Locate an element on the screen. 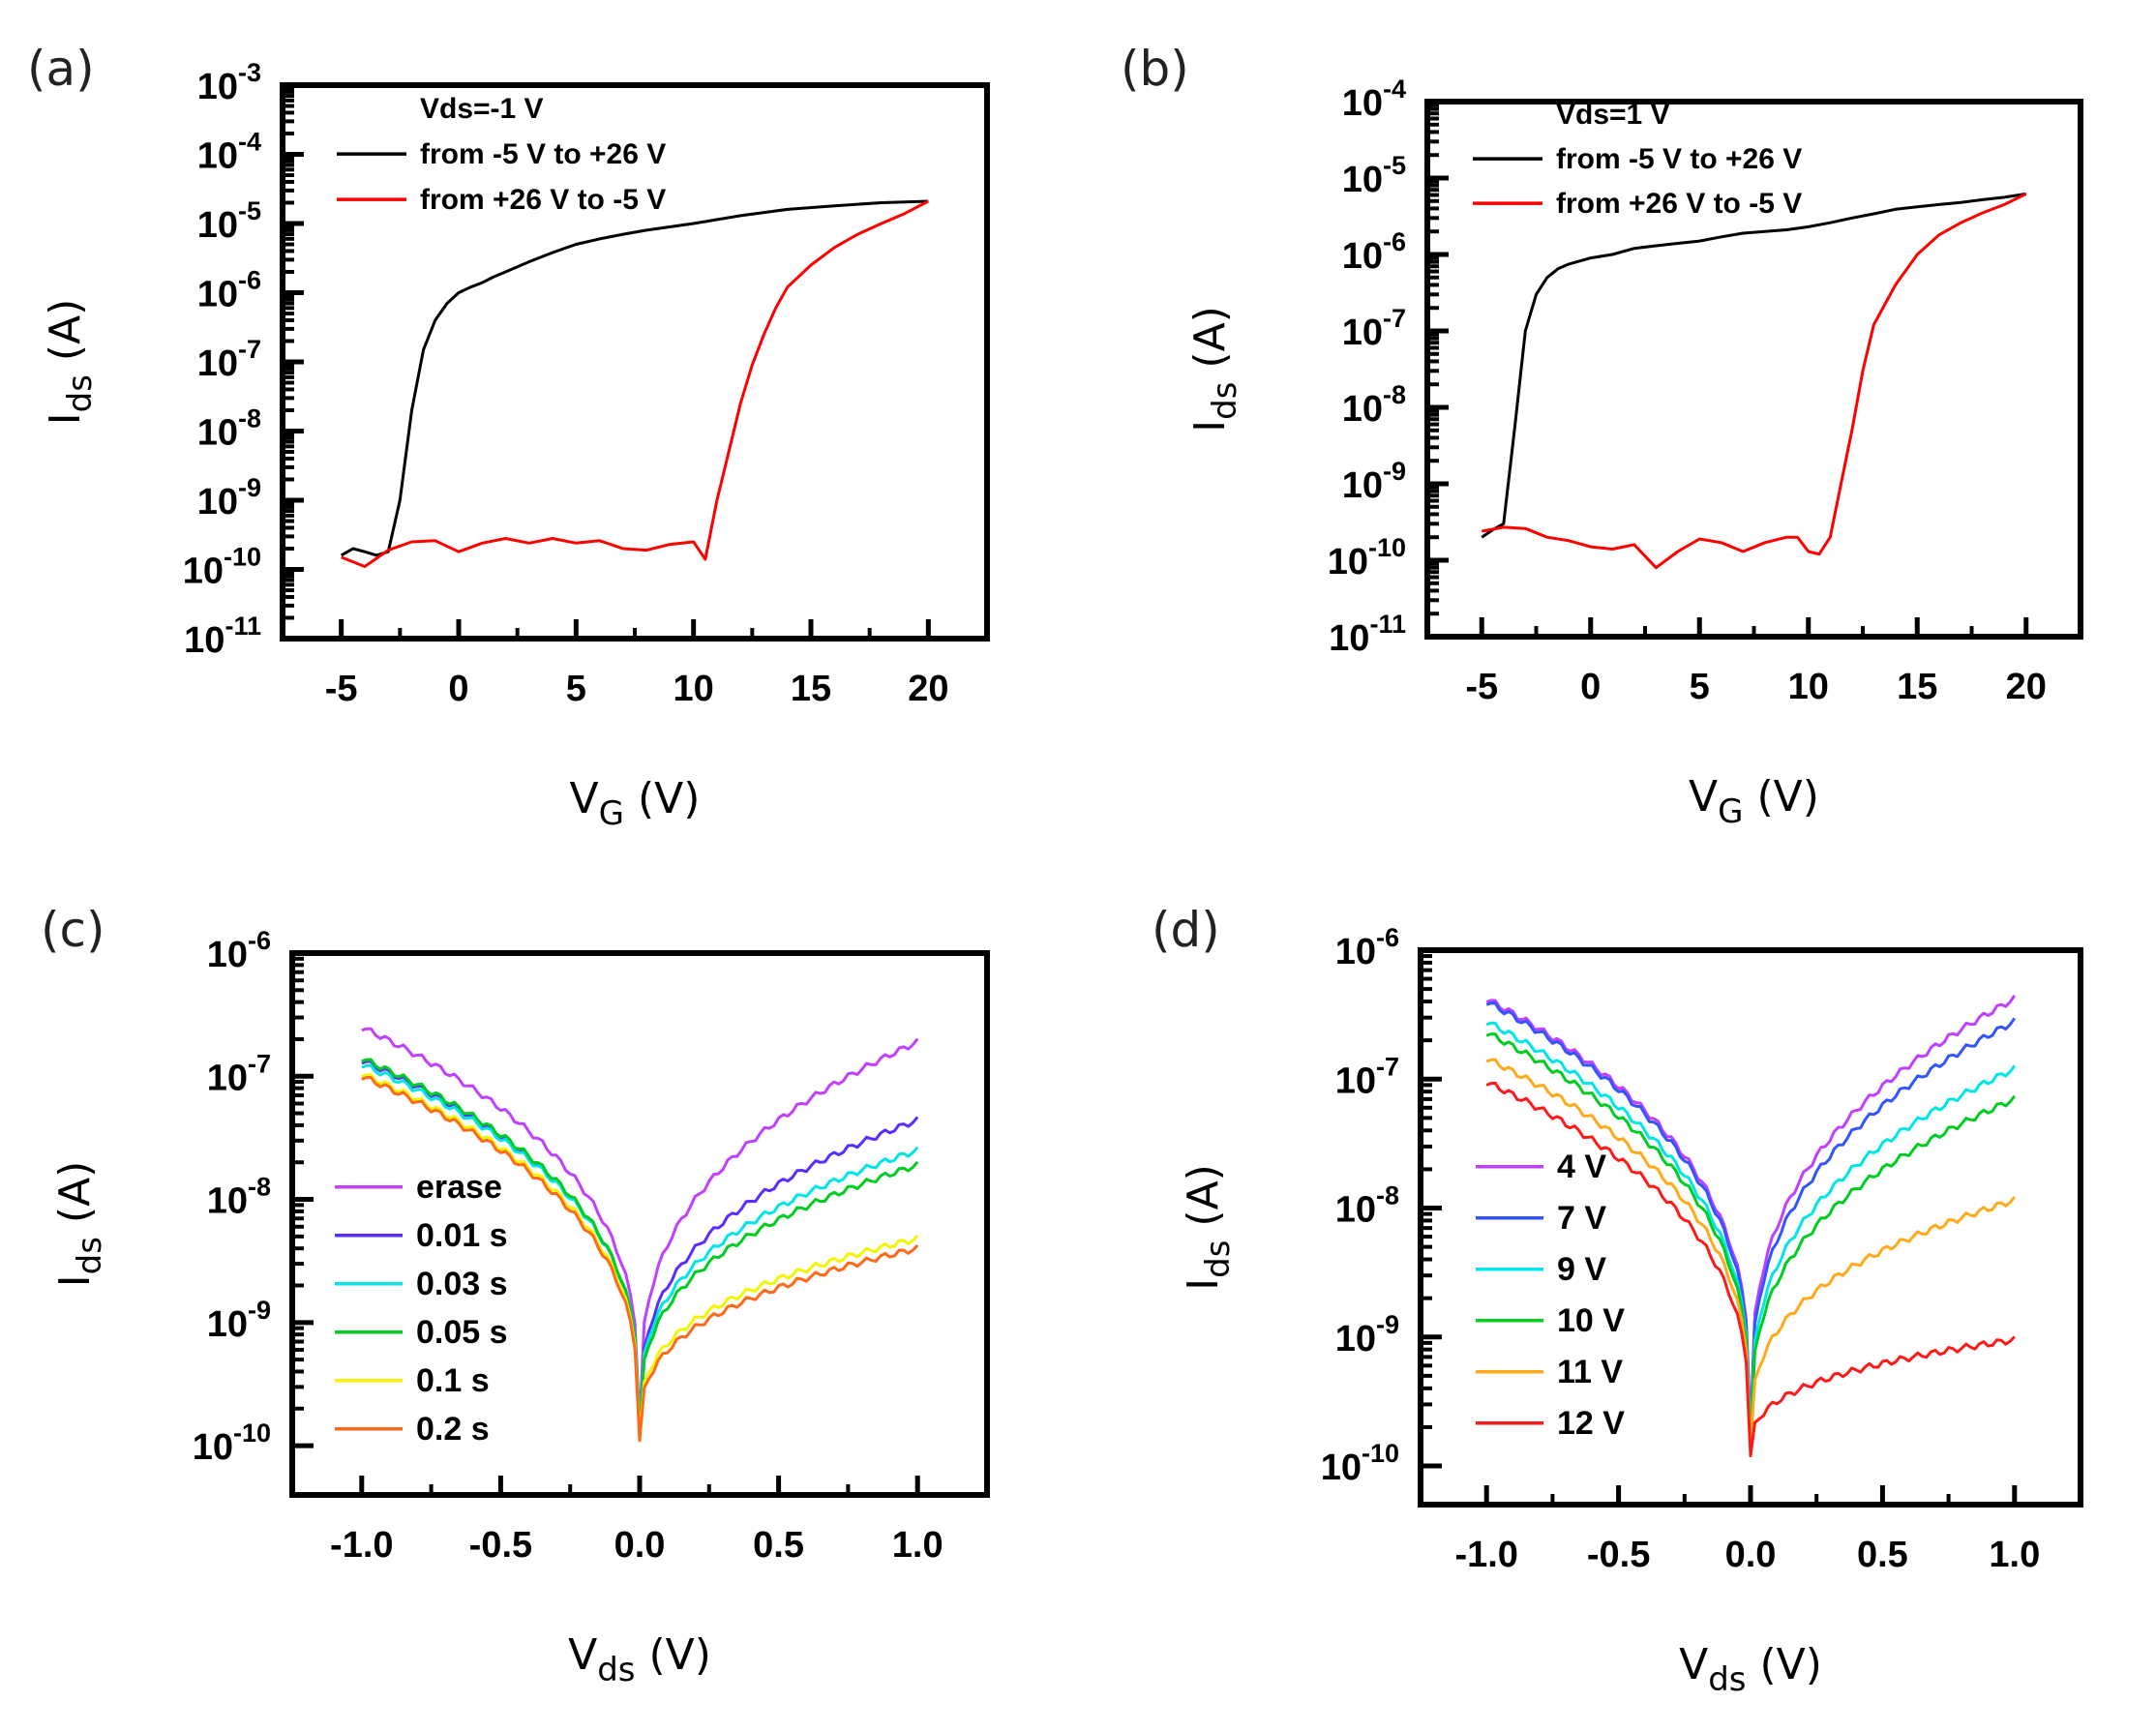 The image size is (2156, 1732). x-tick-label: -1.0 is located at coordinates (361, 1545).